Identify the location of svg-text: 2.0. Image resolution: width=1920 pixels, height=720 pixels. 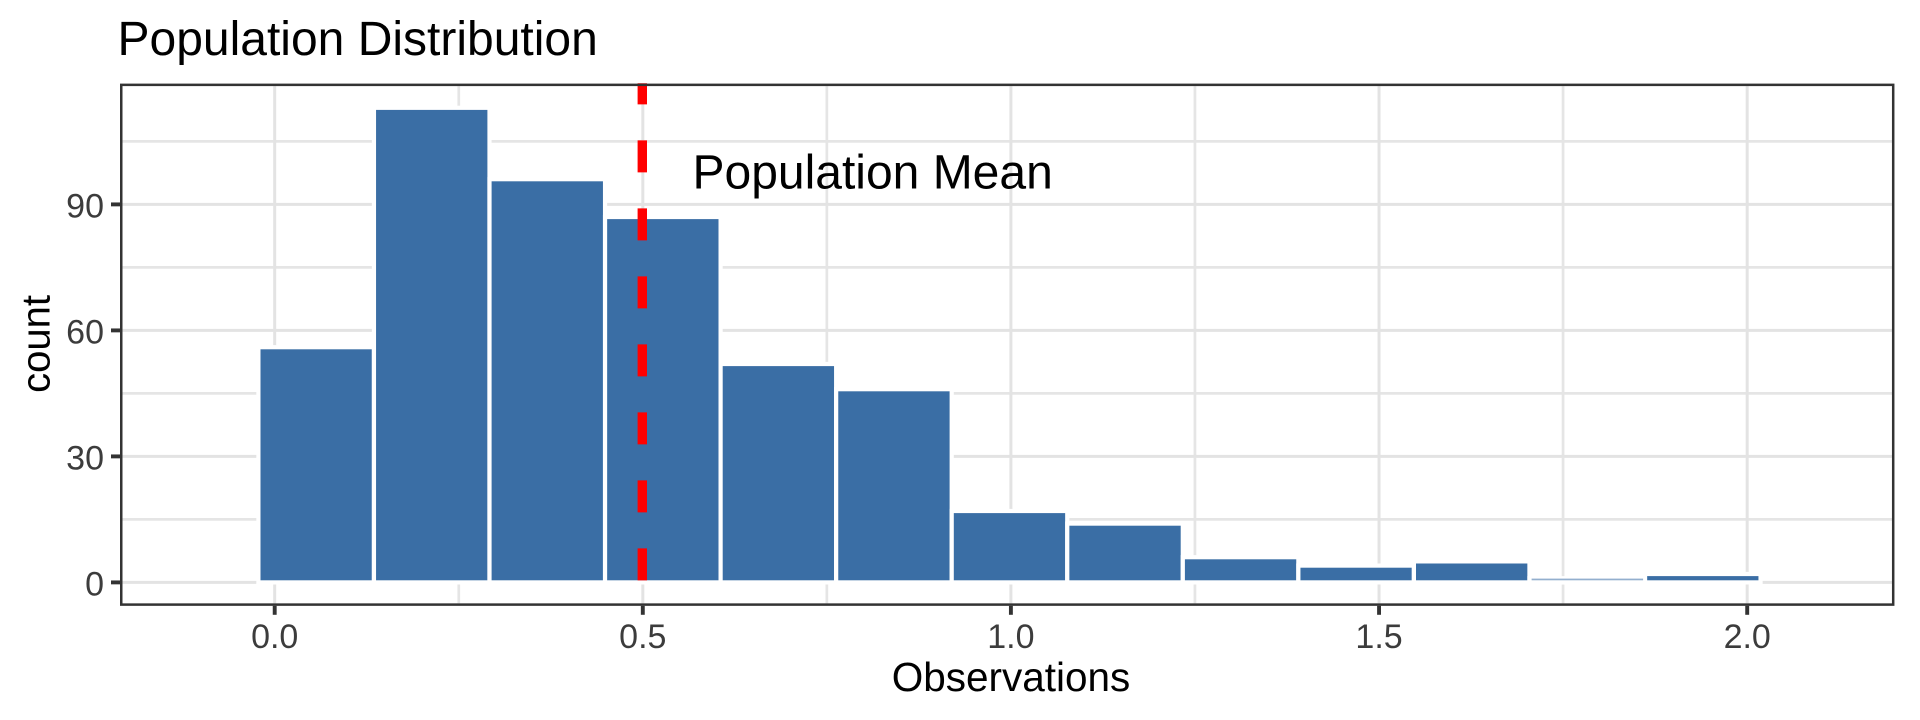
(1747, 637).